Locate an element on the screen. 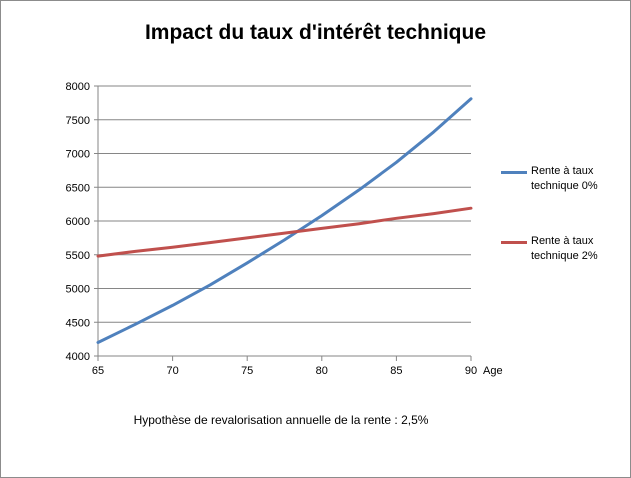 The height and width of the screenshot is (478, 631). x-tick-label-90: 90 is located at coordinates (471, 371).